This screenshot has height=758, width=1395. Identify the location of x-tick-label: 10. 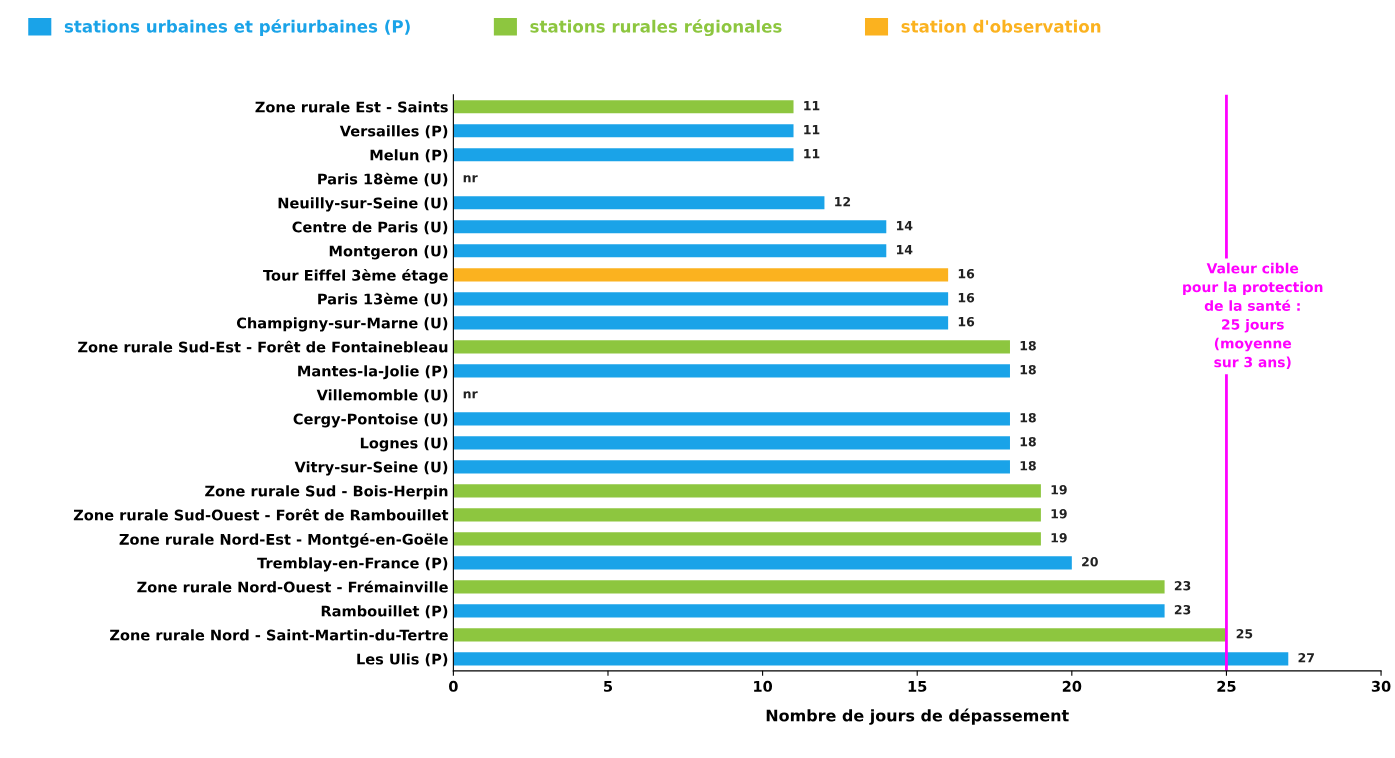
(763, 686).